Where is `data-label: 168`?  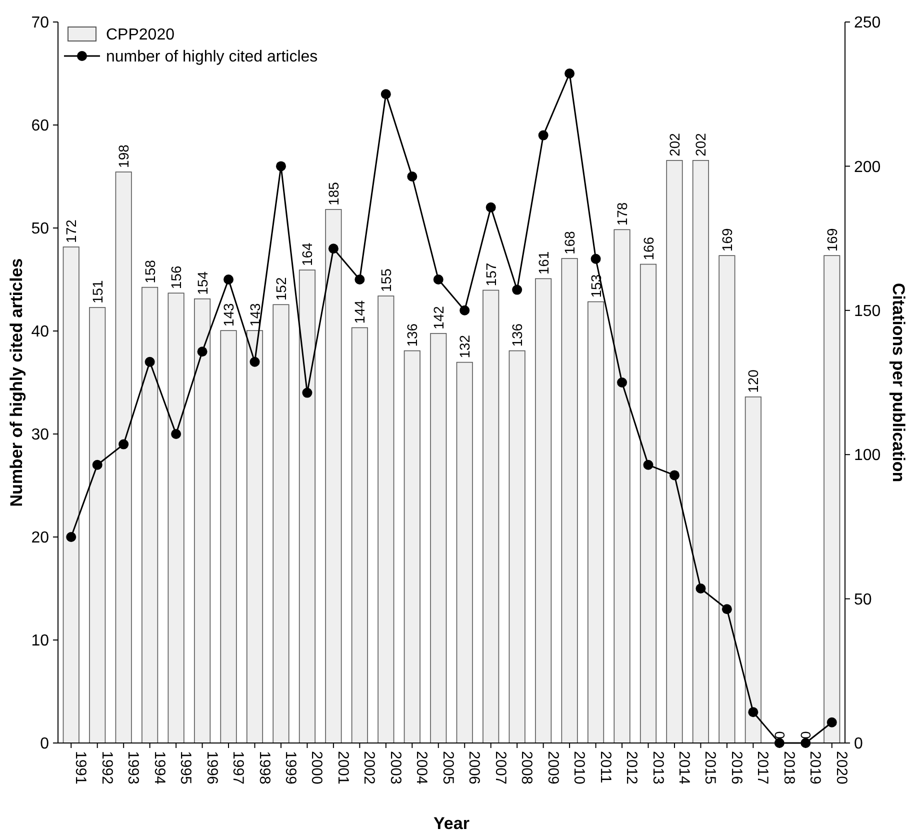
data-label: 168 is located at coordinates (570, 242).